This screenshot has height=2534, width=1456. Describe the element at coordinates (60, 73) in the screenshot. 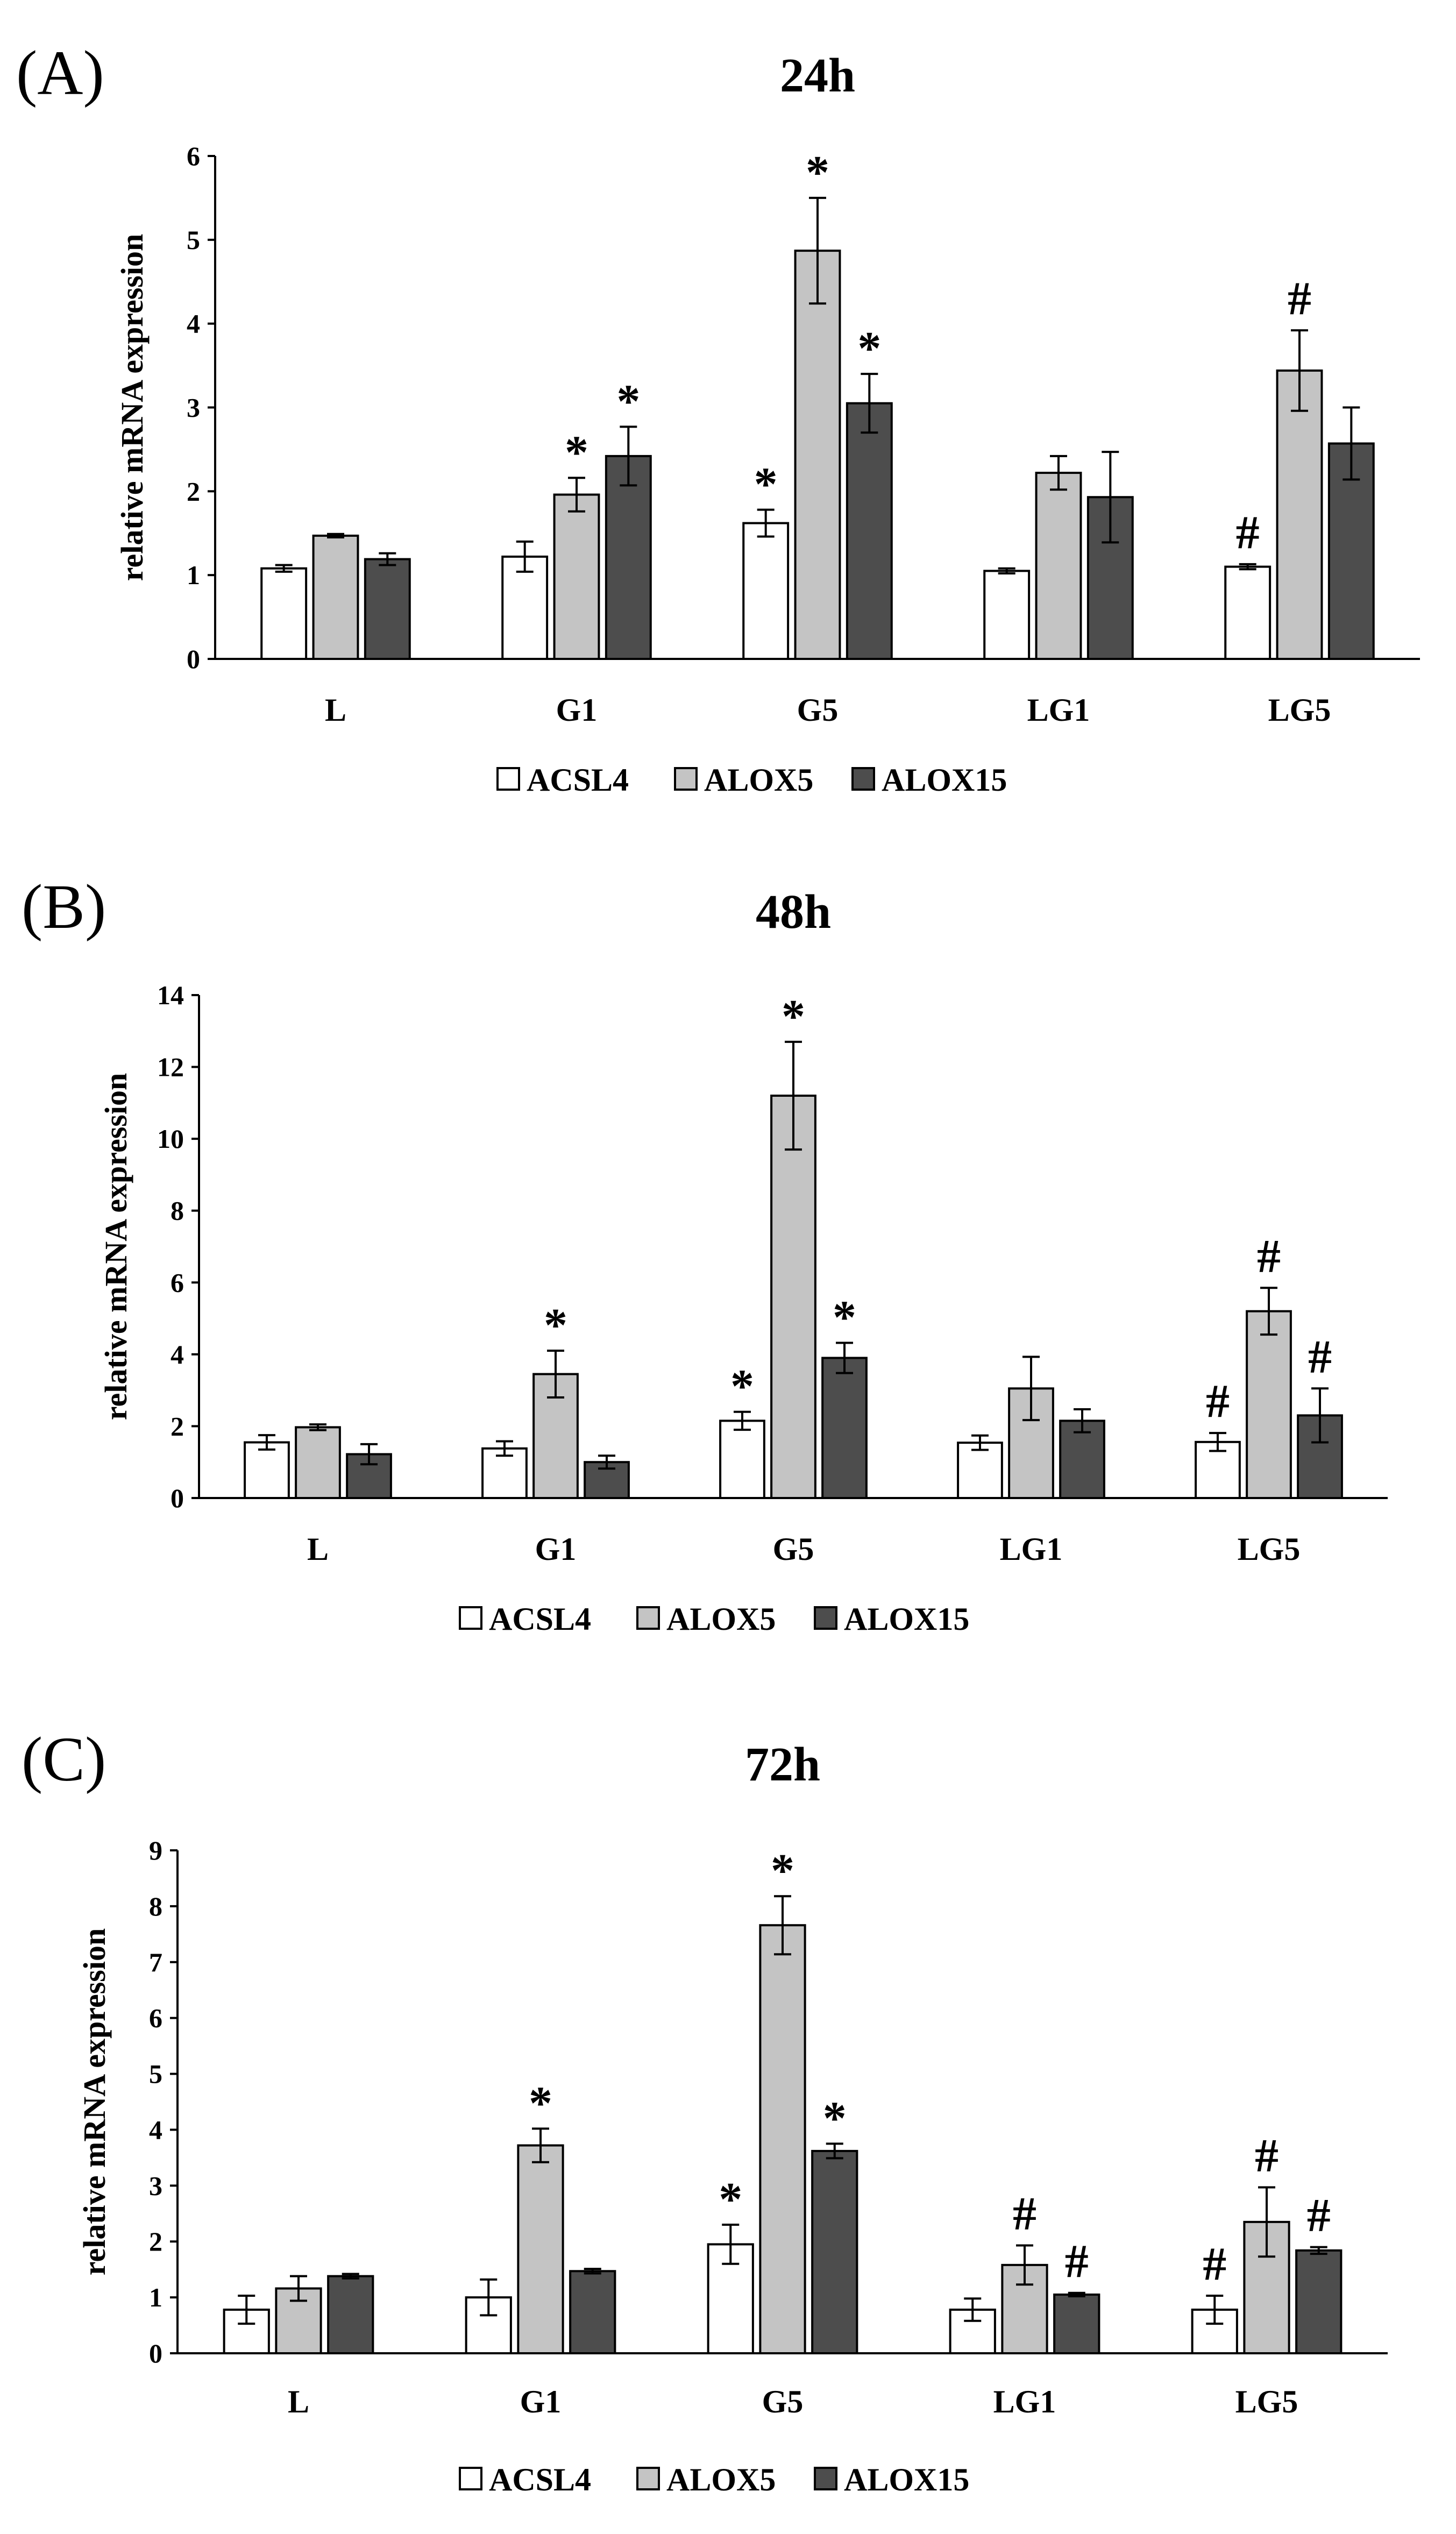

I see `panel-label: (A)` at that location.